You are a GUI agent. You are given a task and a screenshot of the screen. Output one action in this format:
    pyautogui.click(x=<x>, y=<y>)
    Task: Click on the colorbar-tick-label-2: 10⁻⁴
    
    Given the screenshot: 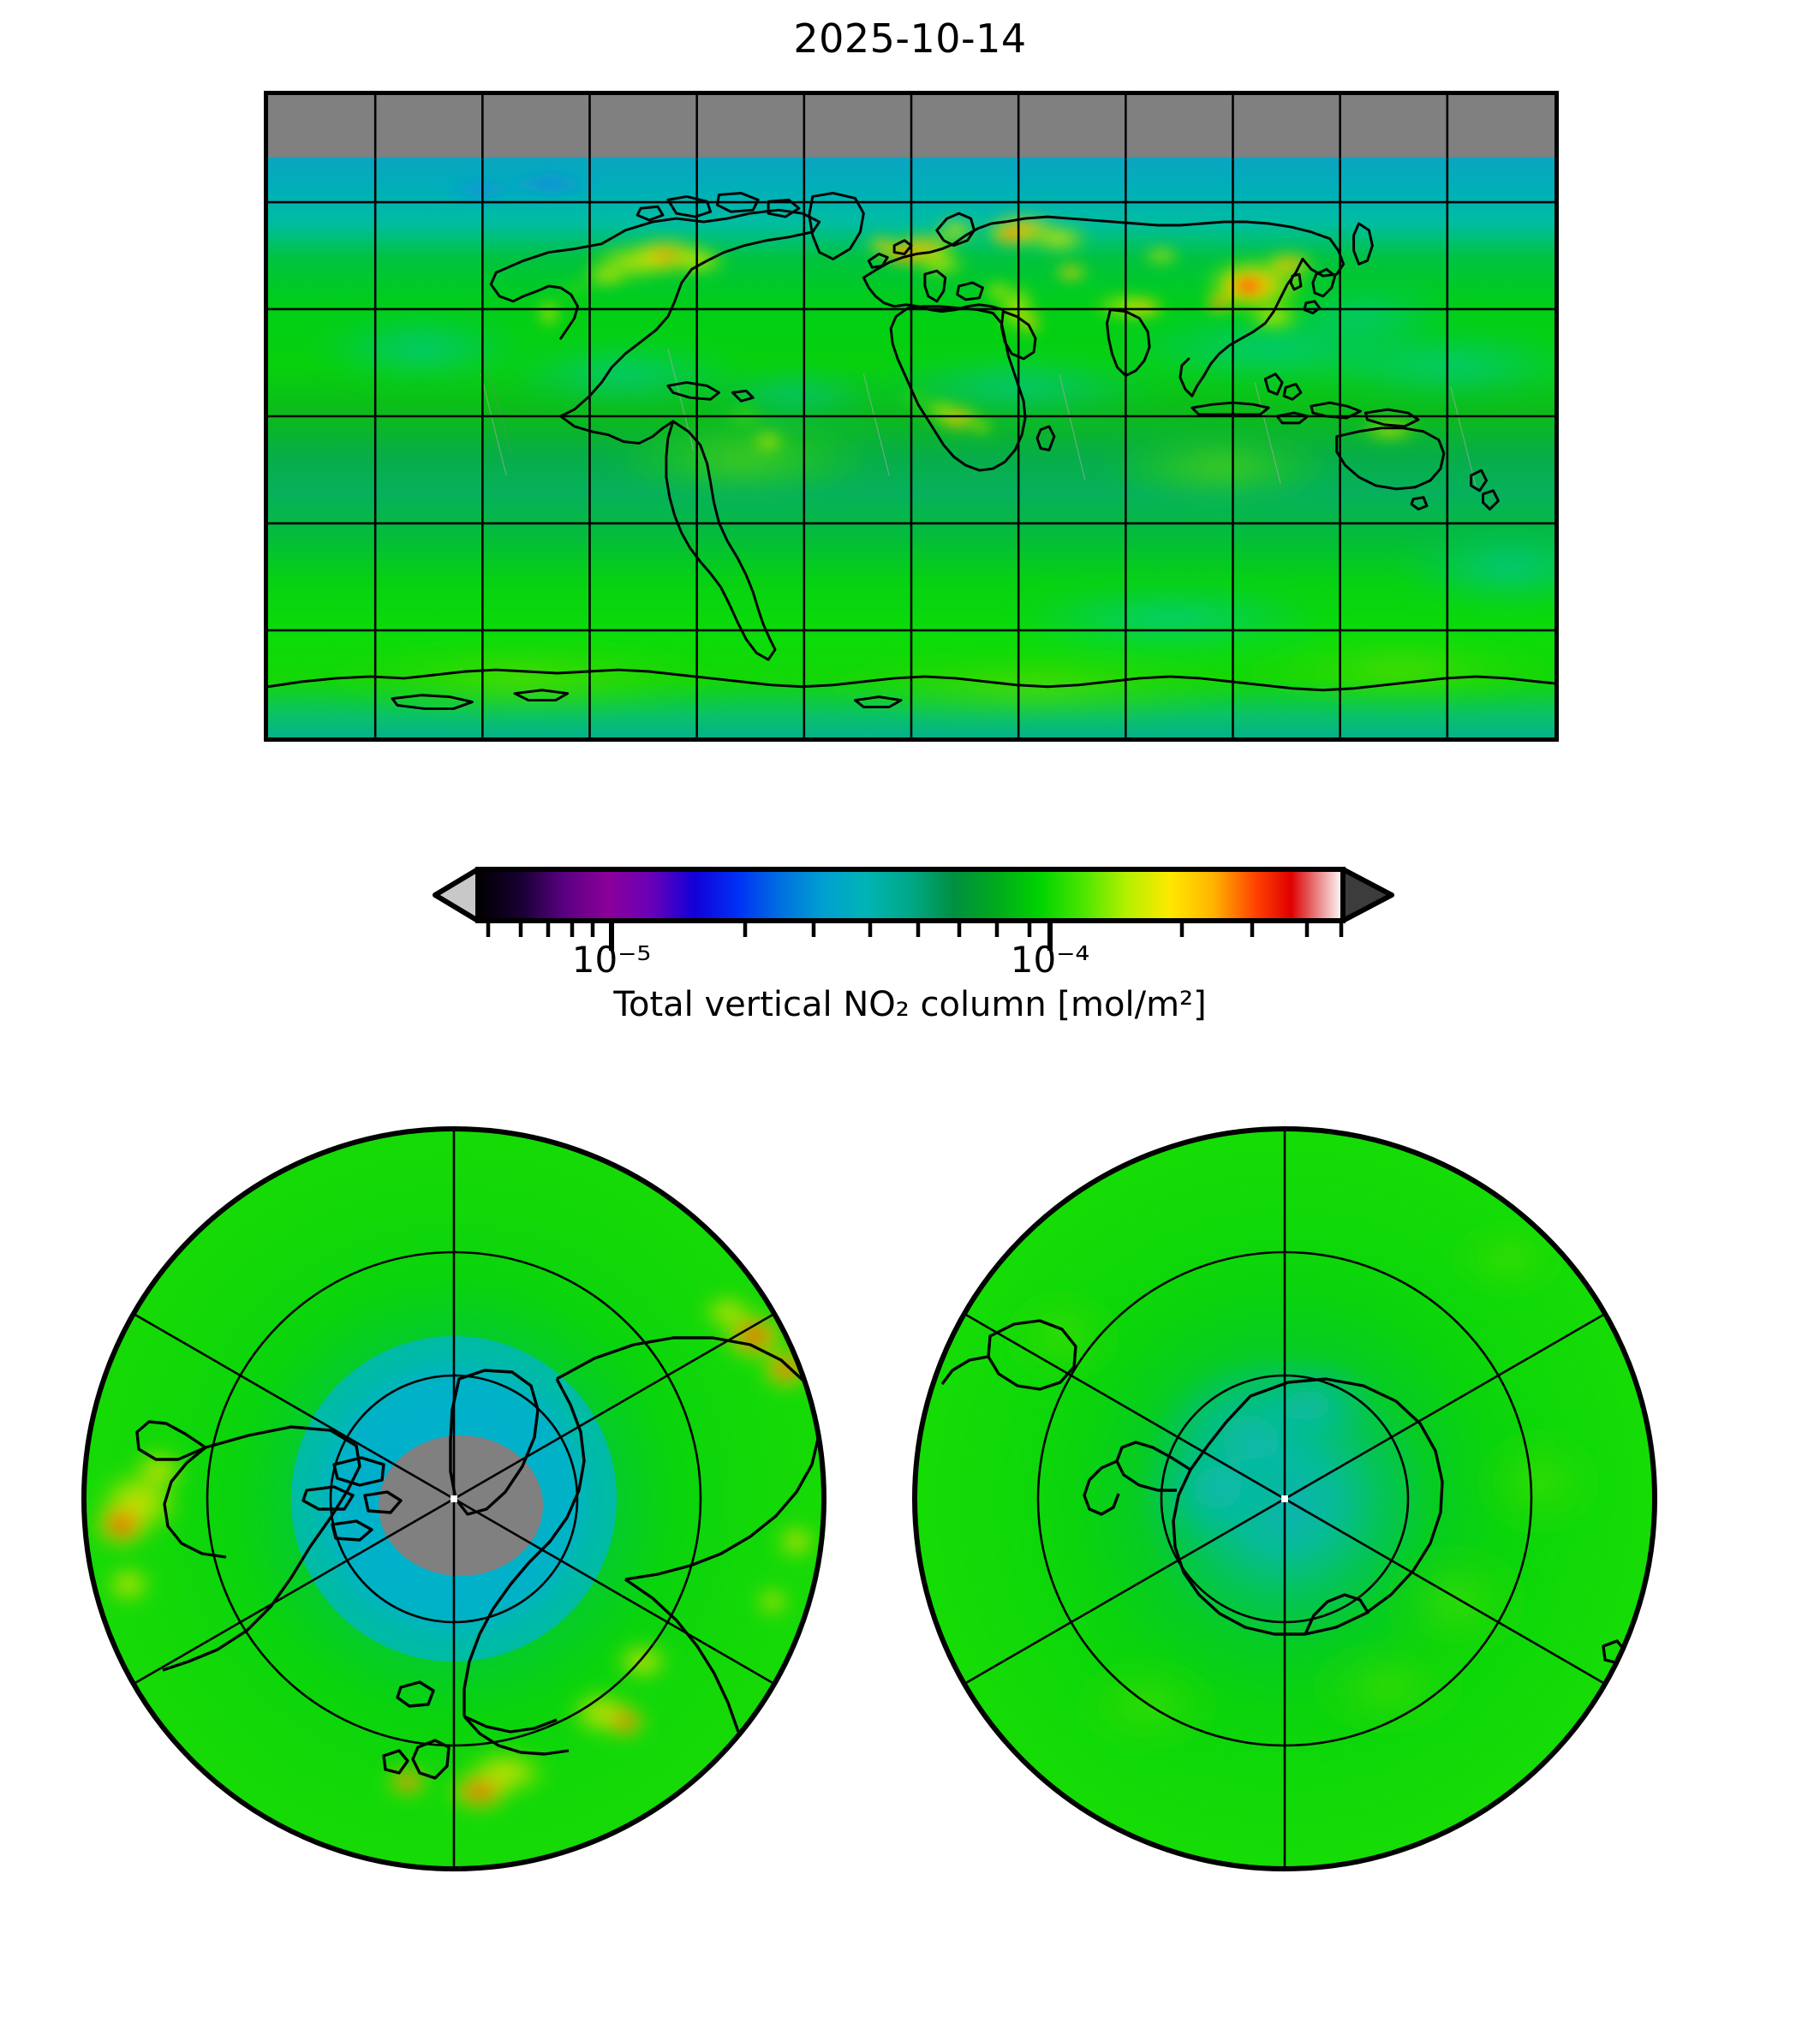 What is the action you would take?
    pyautogui.click(x=1050, y=960)
    